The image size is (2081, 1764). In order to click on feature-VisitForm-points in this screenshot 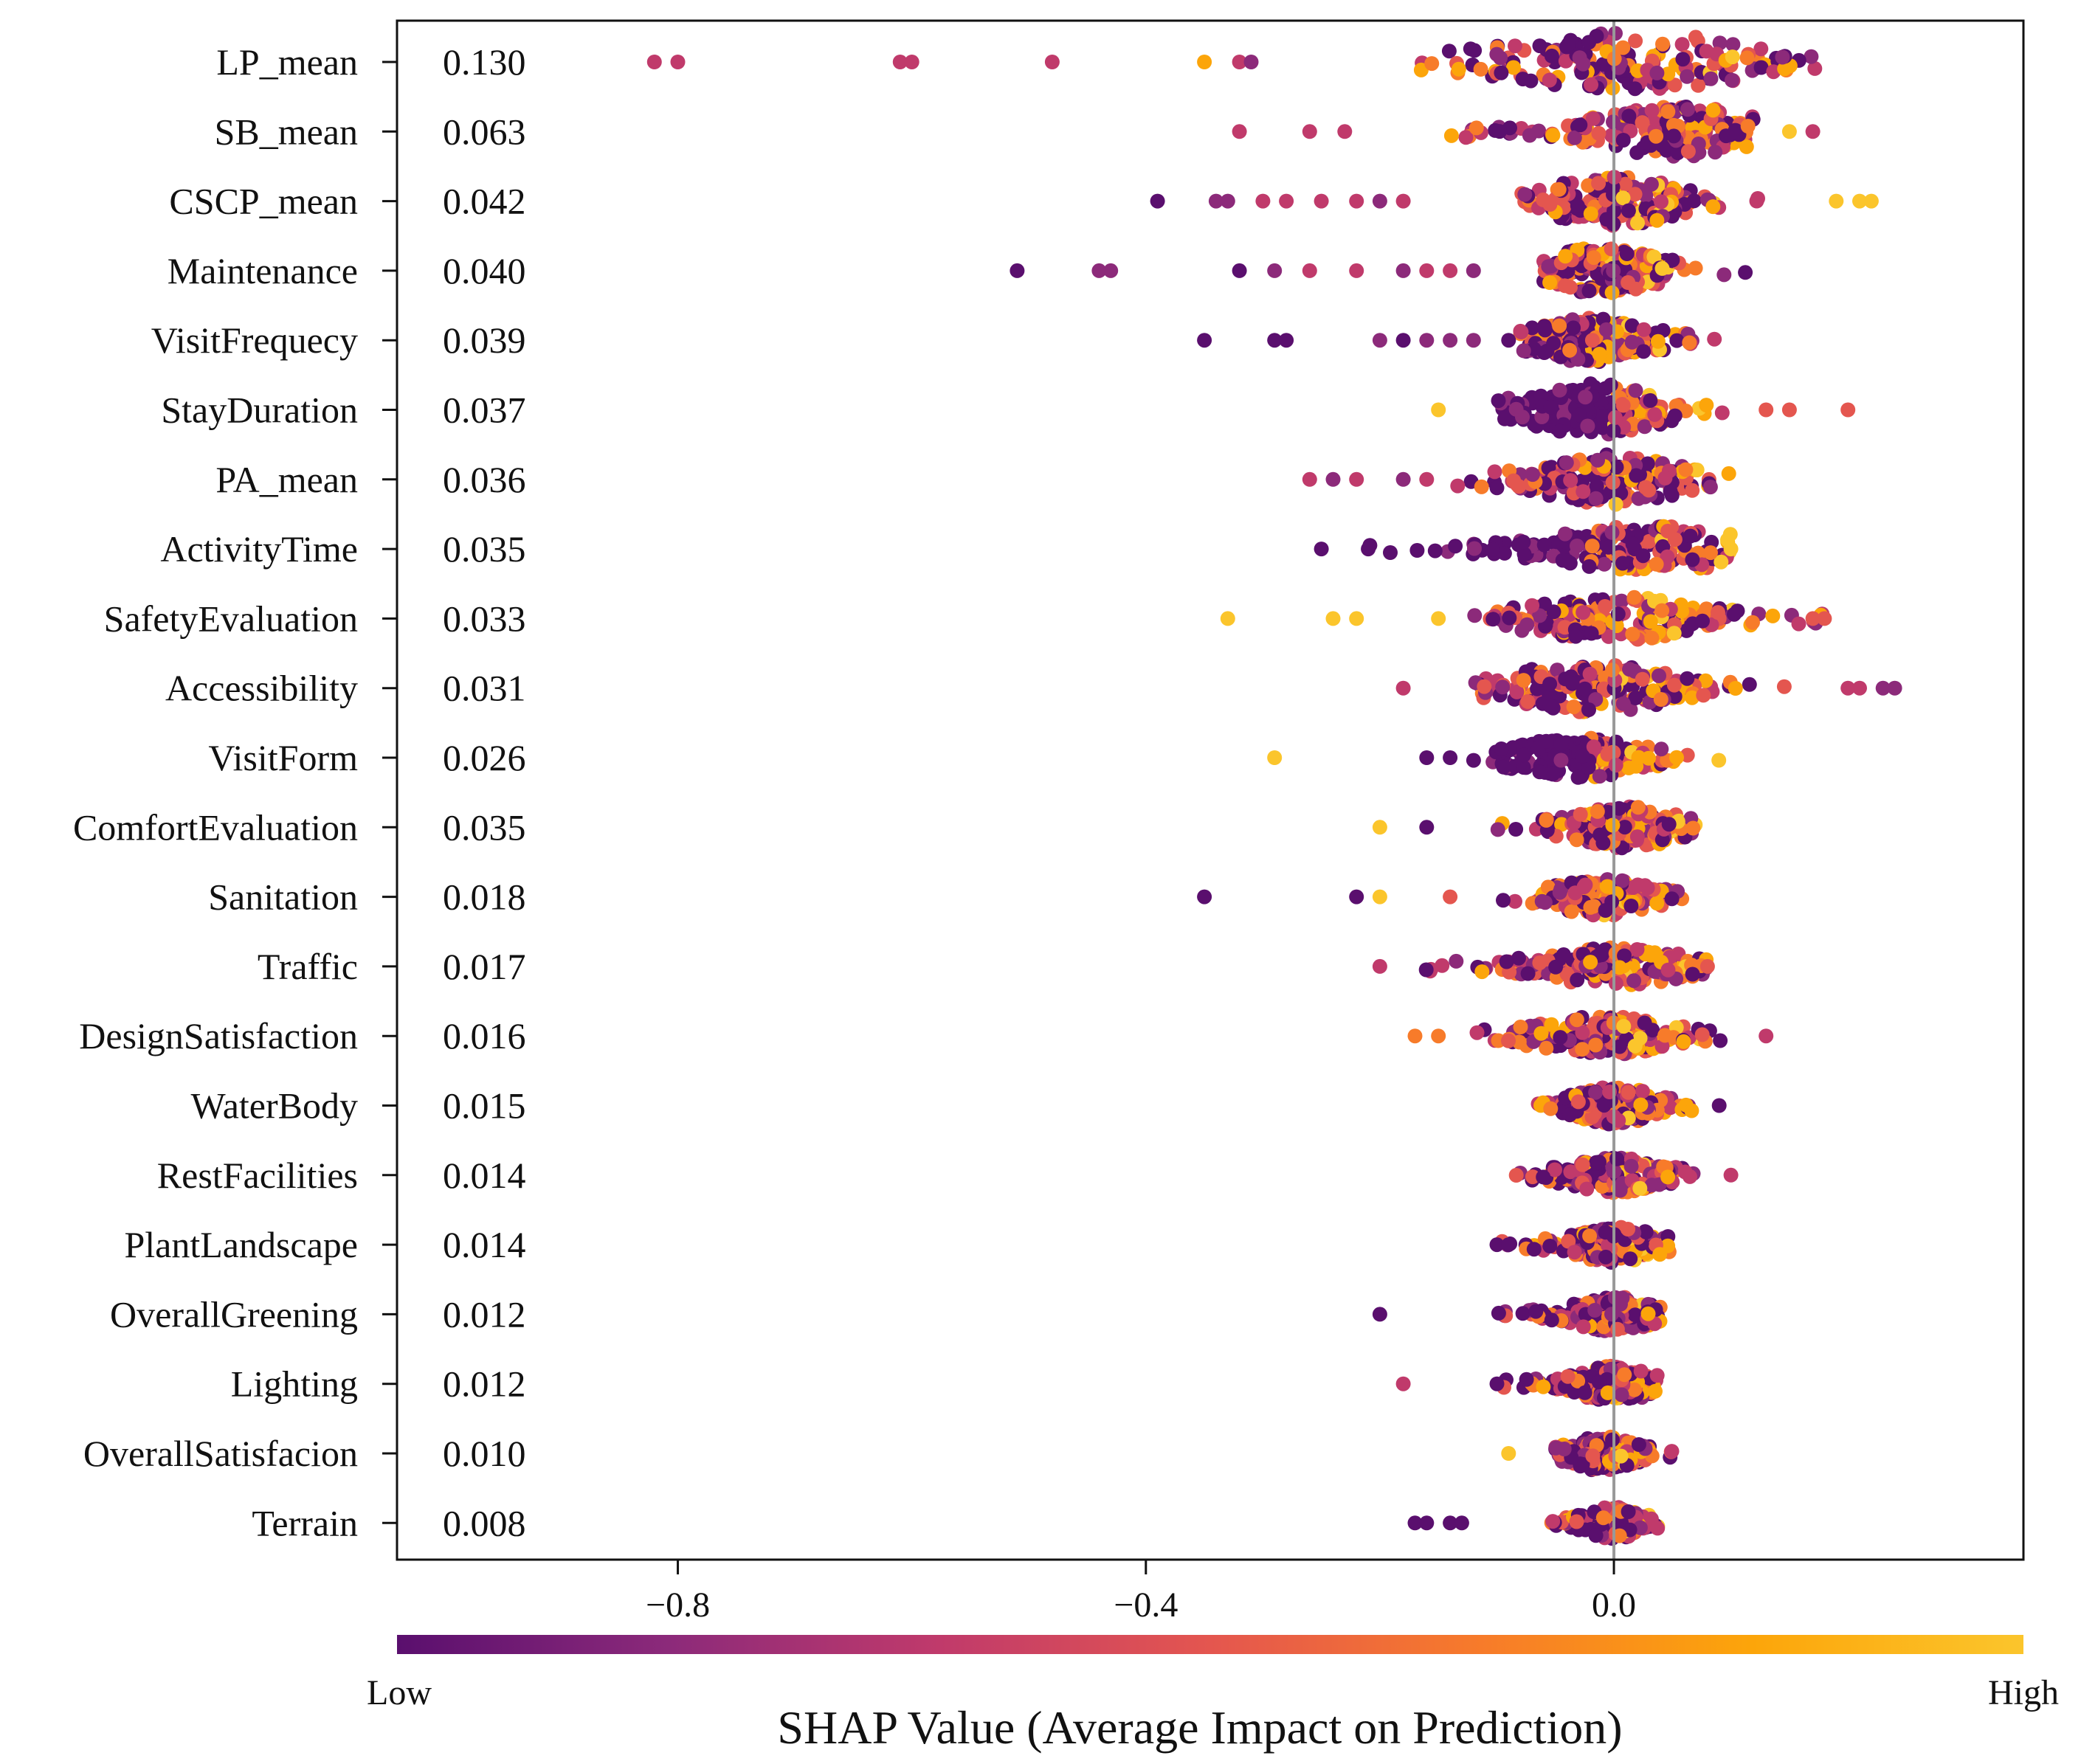, I will do `click(1497, 757)`.